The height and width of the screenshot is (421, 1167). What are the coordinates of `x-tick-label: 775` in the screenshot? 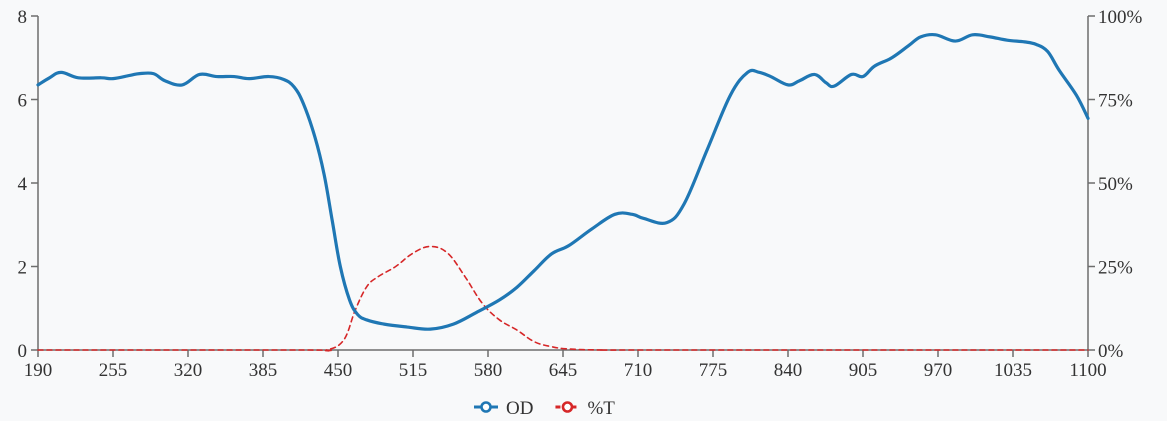 It's located at (713, 370).